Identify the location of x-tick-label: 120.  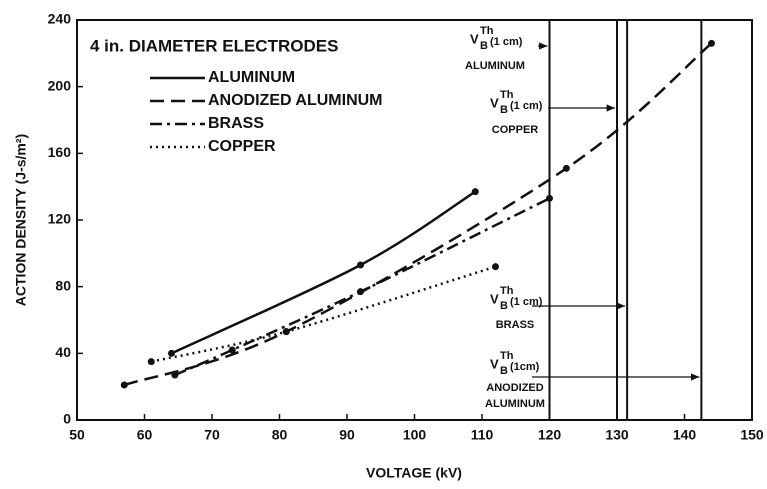
(550, 435).